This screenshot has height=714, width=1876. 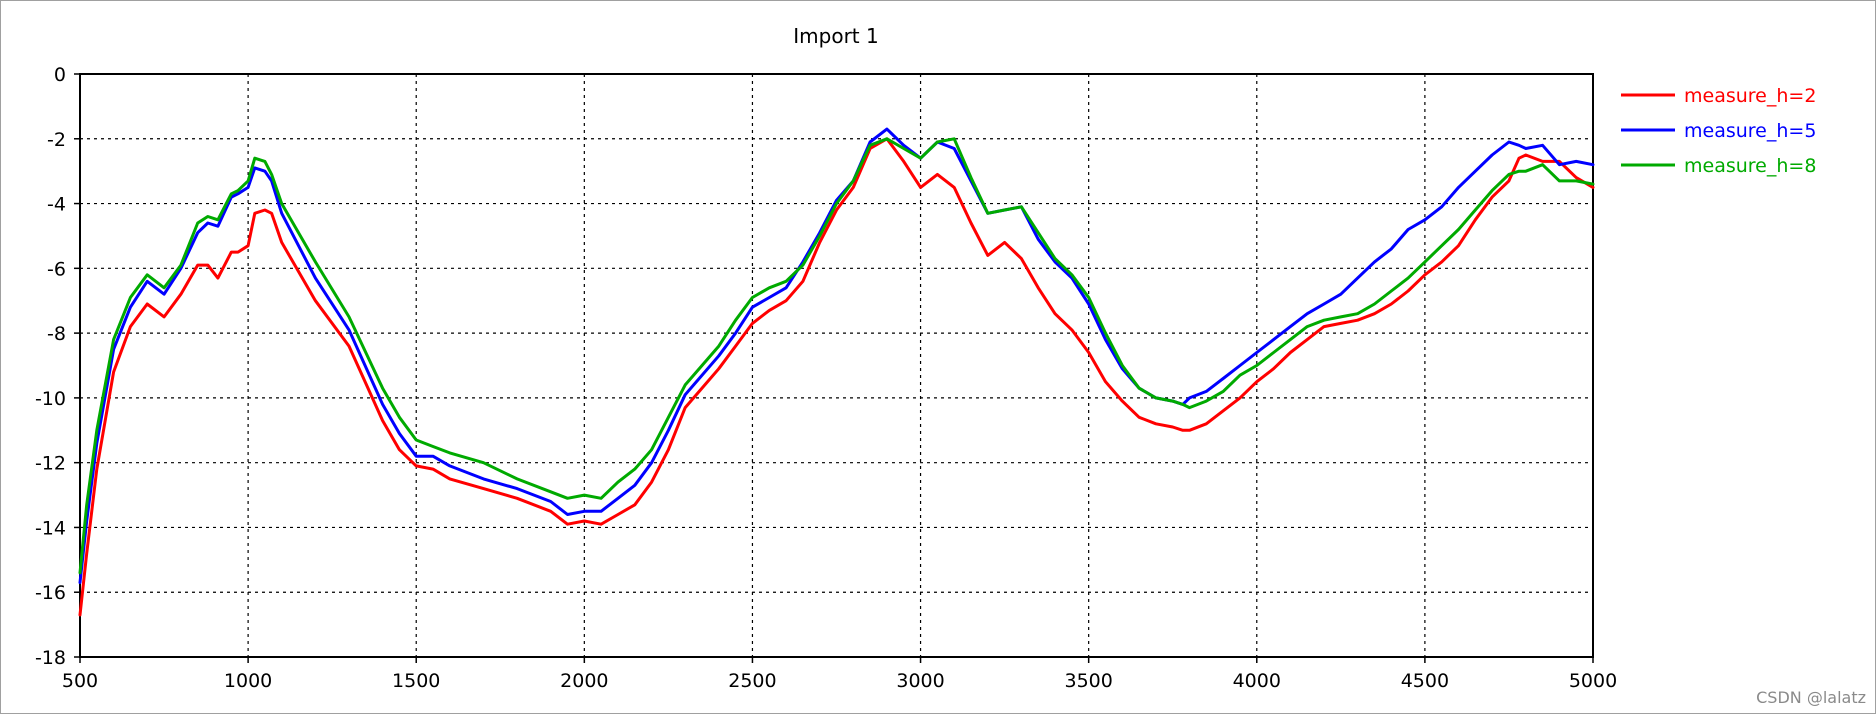 What do you see at coordinates (1088, 681) in the screenshot?
I see `x-tick-label: 3500` at bounding box center [1088, 681].